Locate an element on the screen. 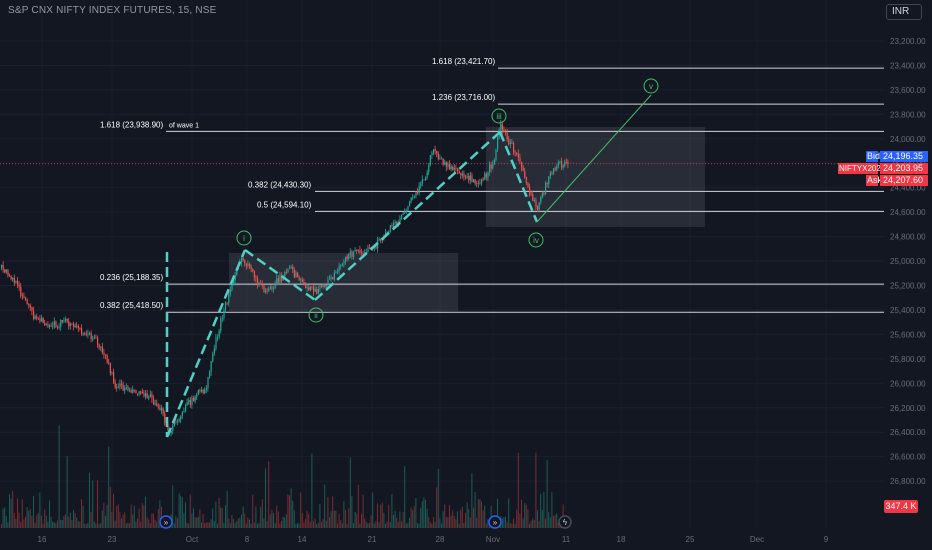  price-tick-label: 24,000.00 is located at coordinates (908, 139).